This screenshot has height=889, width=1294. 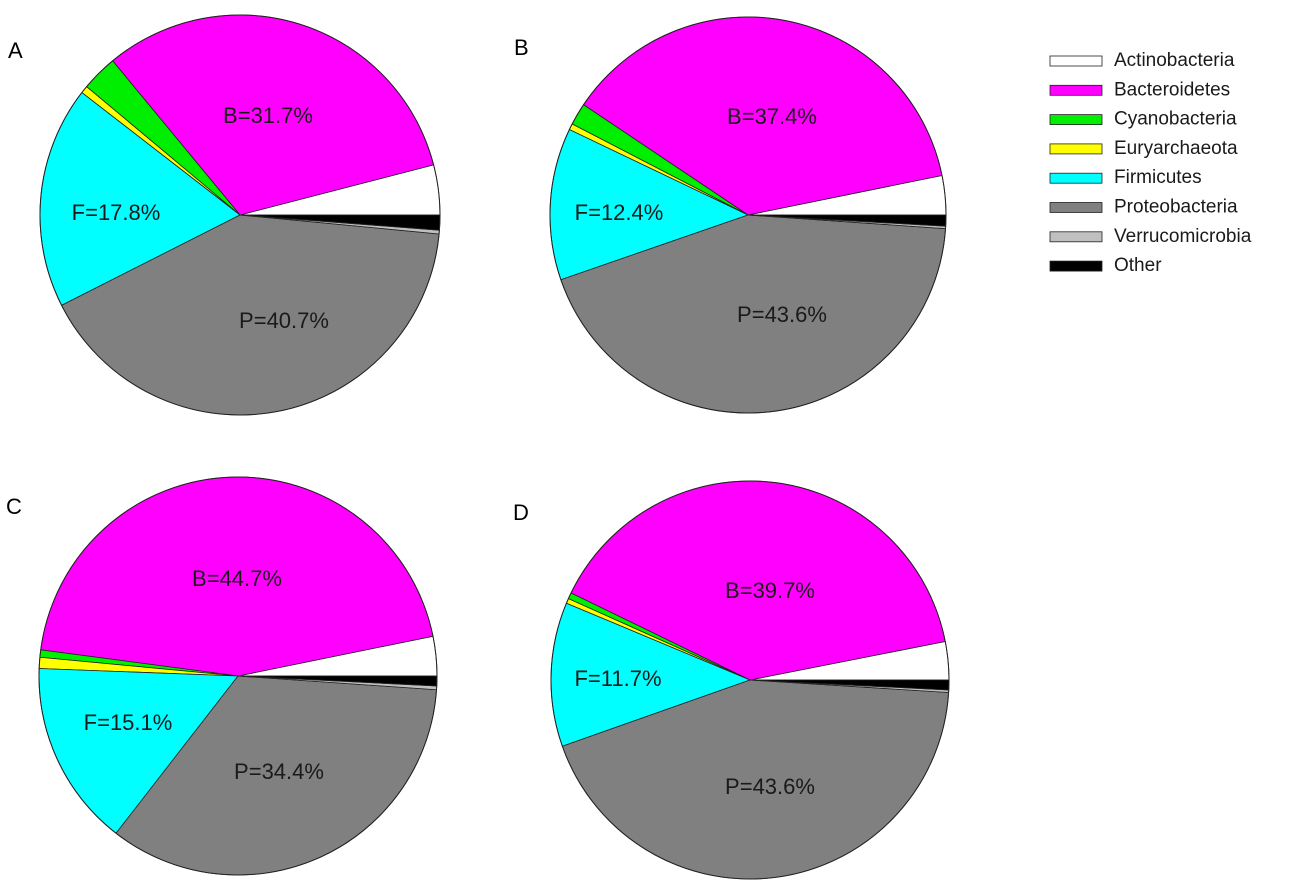 What do you see at coordinates (279, 771) in the screenshot?
I see `pie-c-label-proteobacteria: P=34.4%` at bounding box center [279, 771].